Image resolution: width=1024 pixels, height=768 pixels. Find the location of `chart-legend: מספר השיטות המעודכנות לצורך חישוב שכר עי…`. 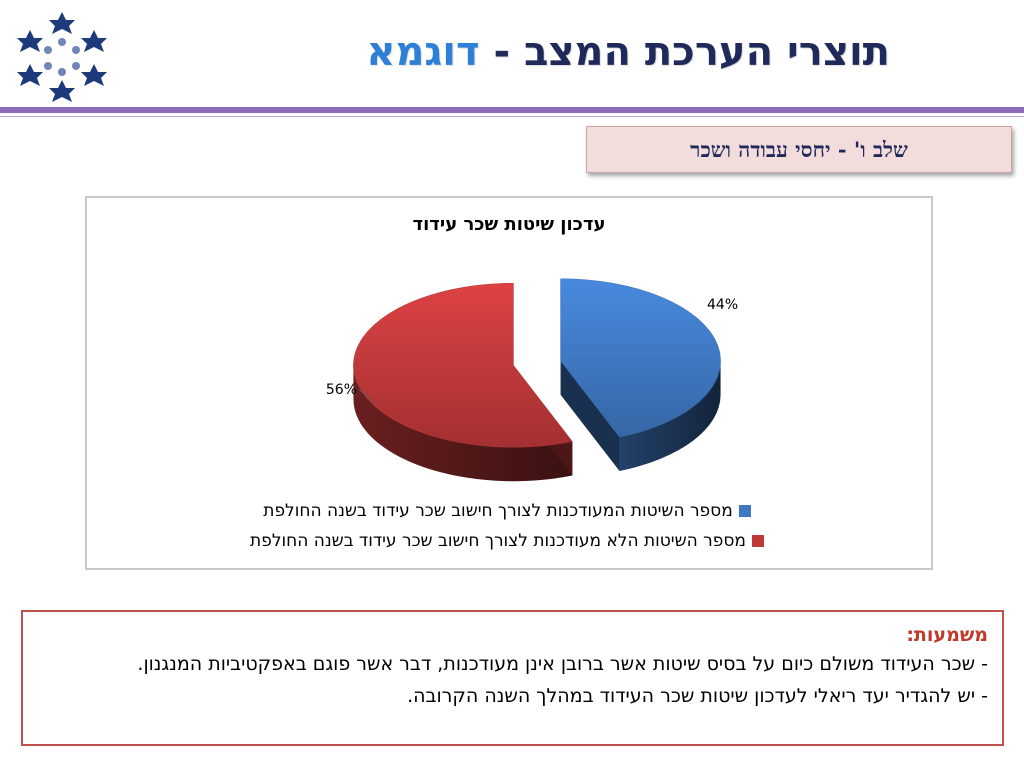

chart-legend: מספר השיטות המעודכנות לצורך חישוב שכר עי… is located at coordinates (507, 526).